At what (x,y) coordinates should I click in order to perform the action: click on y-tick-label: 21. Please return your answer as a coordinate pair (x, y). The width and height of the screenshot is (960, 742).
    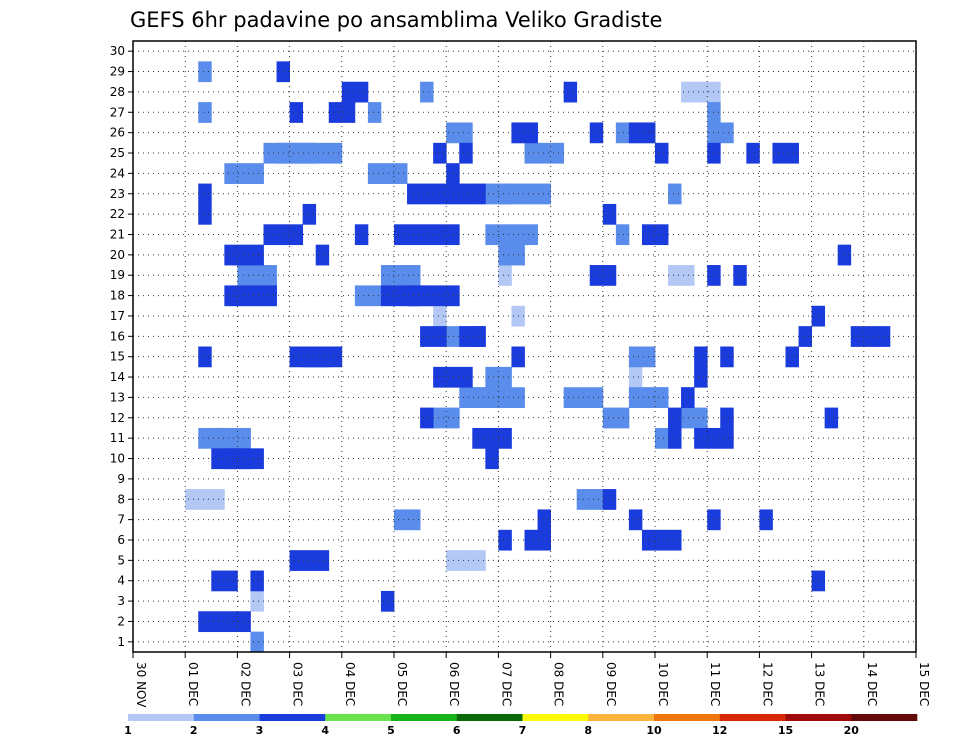
    Looking at the image, I should click on (117, 234).